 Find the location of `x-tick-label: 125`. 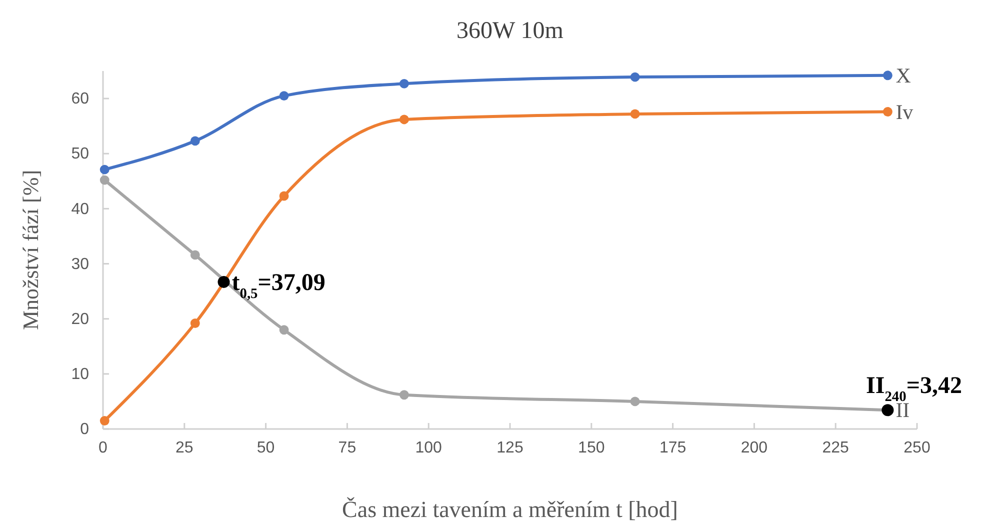

x-tick-label: 125 is located at coordinates (510, 447).